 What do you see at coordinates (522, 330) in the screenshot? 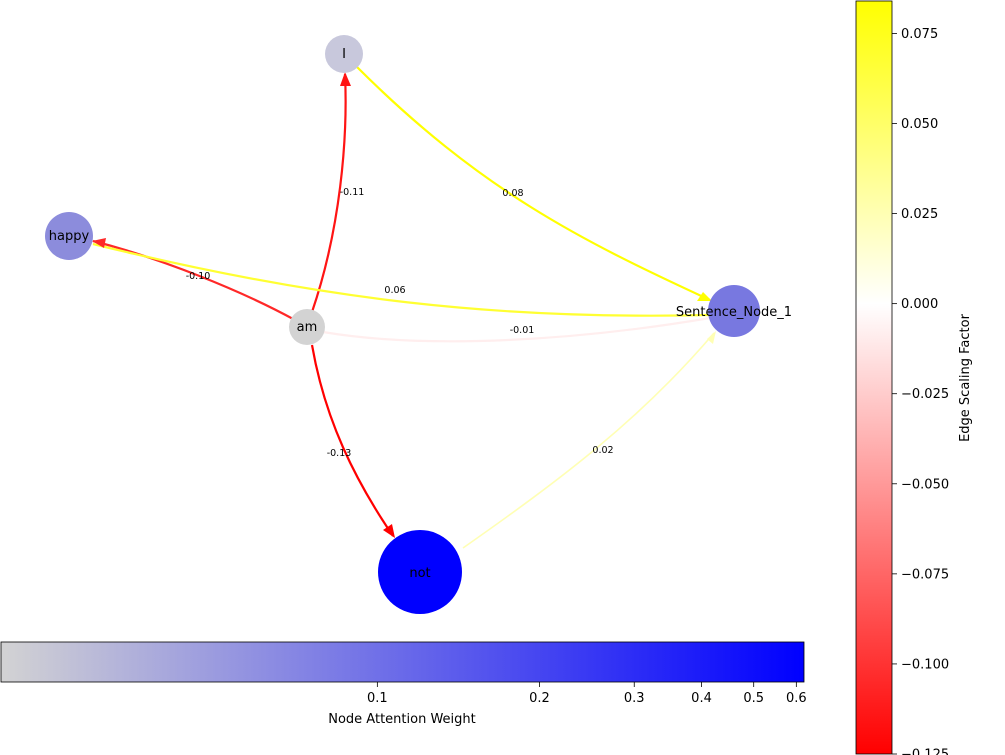
I see `edge-label-am-to-Sentence_Node_1: -0.01` at bounding box center [522, 330].